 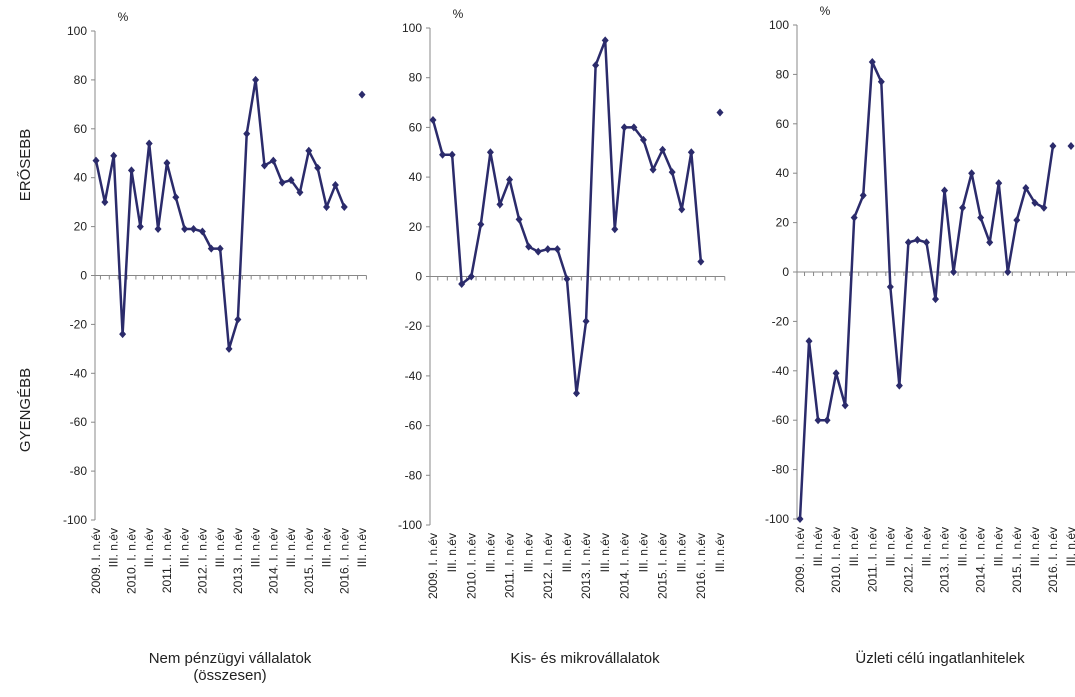 What do you see at coordinates (981, 560) in the screenshot?
I see `x-tick-label: 2014. I. n.év` at bounding box center [981, 560].